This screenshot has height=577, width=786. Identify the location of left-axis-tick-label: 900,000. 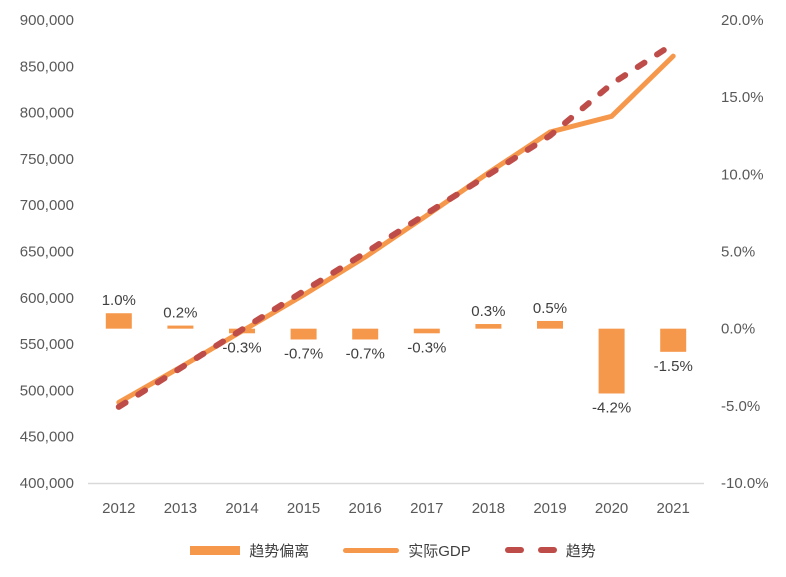
(47, 20).